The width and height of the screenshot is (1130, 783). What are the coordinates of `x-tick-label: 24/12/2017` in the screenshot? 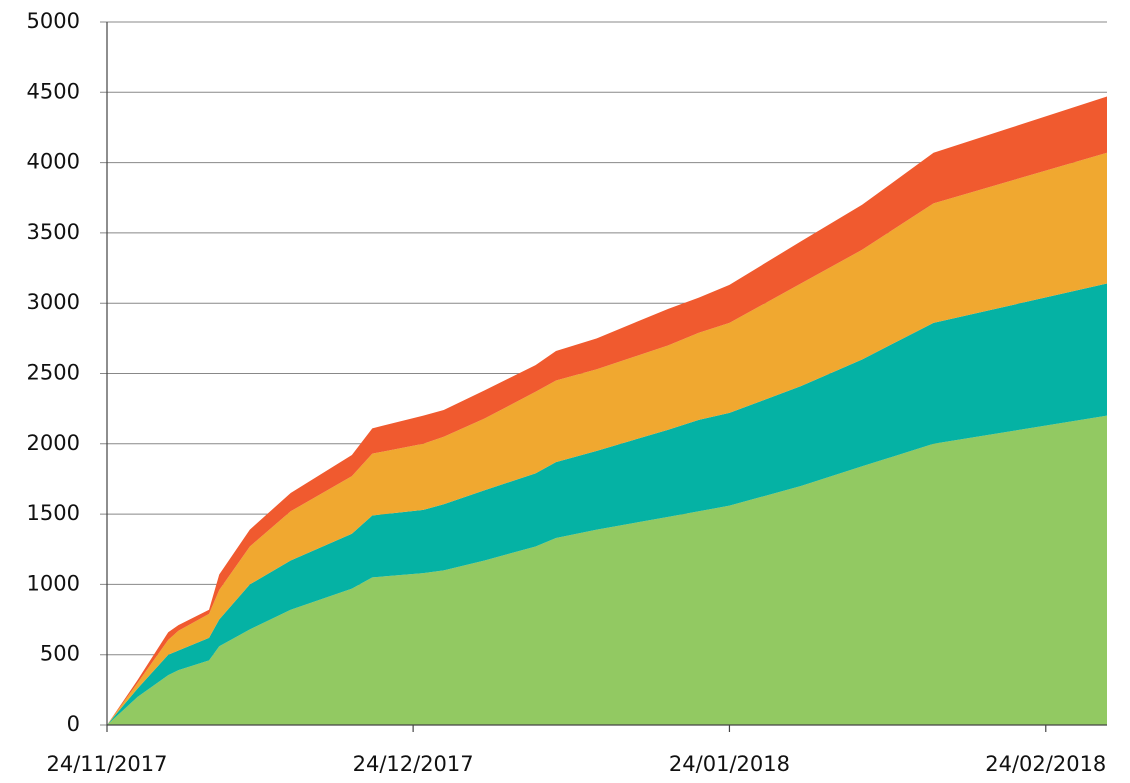 It's located at (413, 764).